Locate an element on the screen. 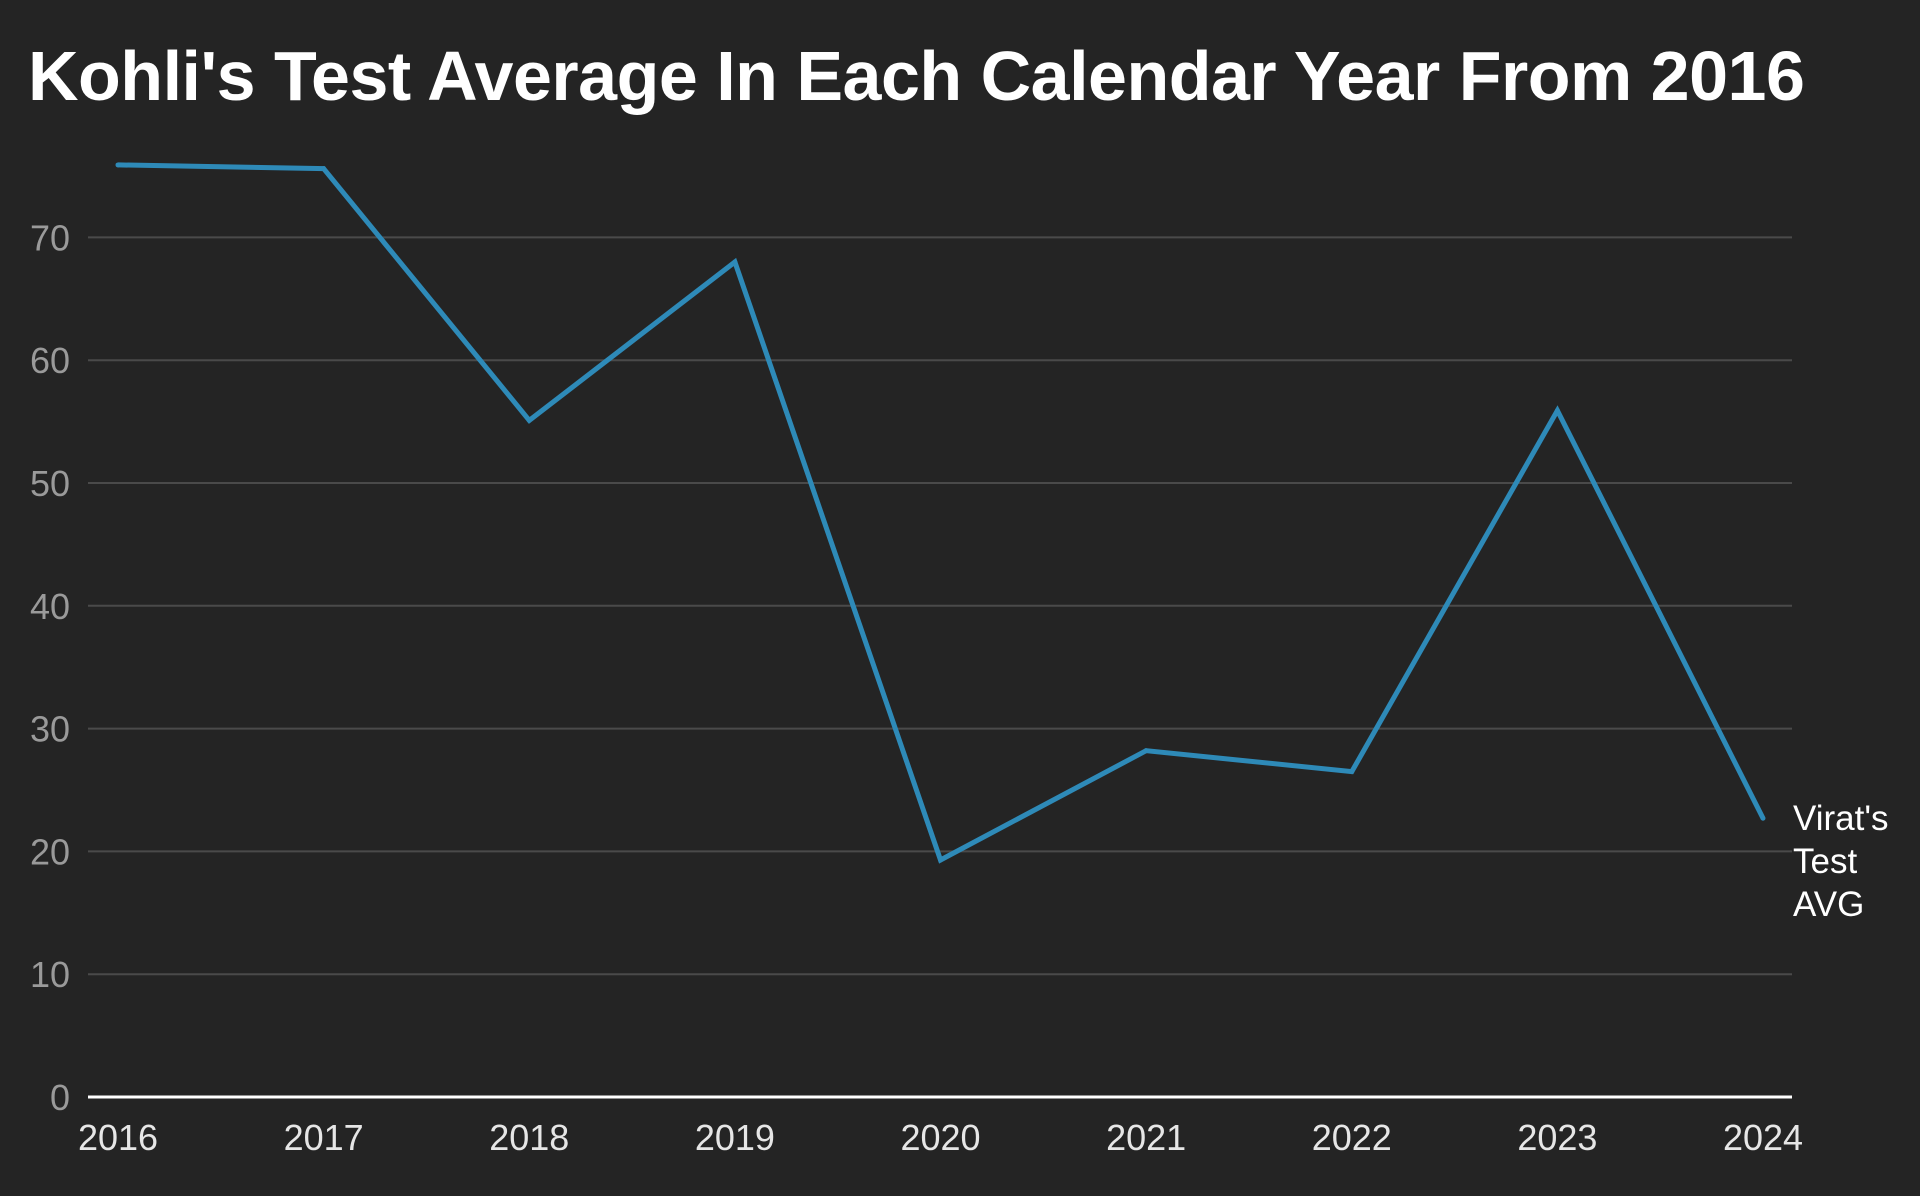  x-tick-label: 2020 is located at coordinates (940, 1137).